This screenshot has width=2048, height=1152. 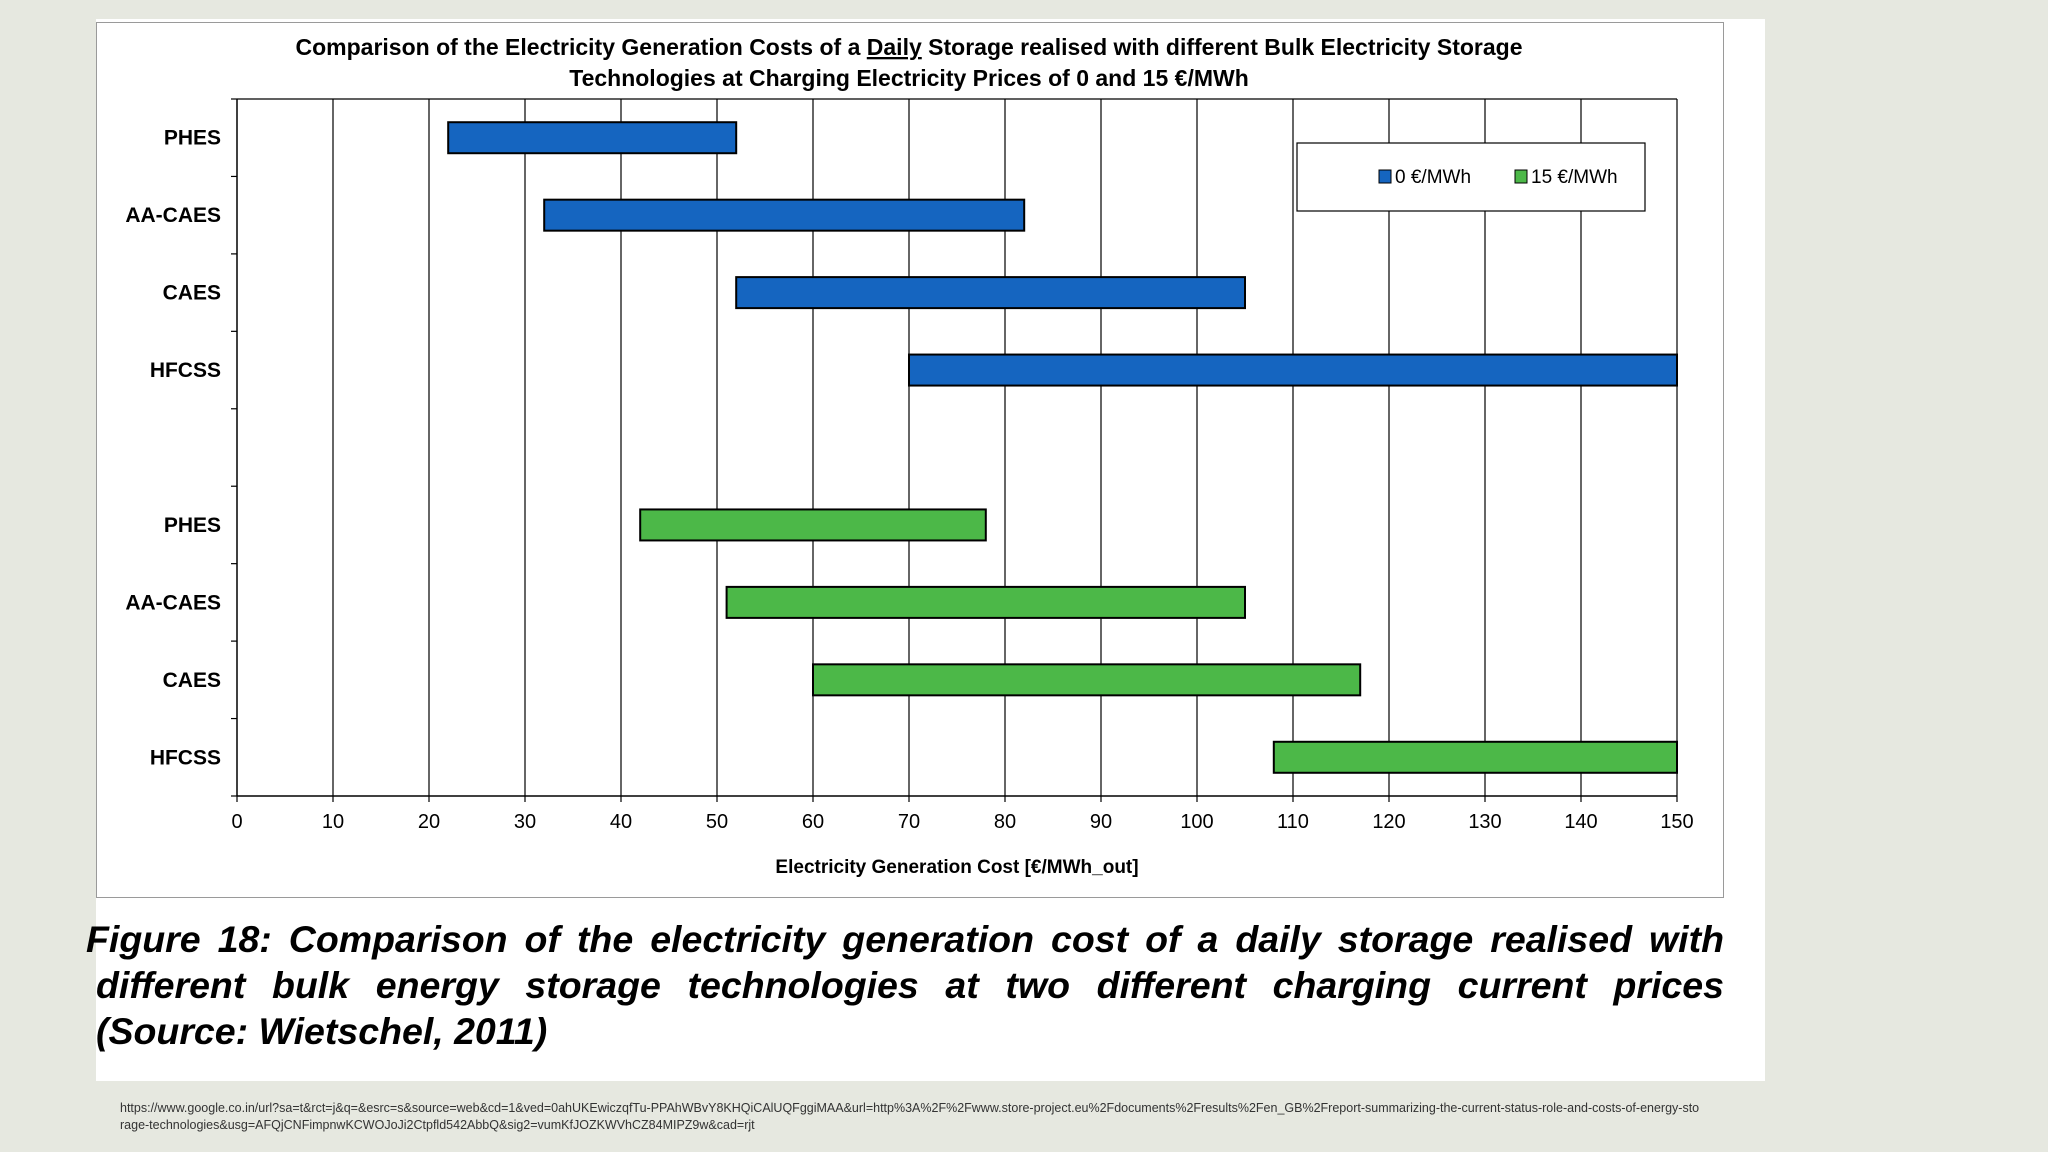 What do you see at coordinates (1676, 822) in the screenshot?
I see `x-tick-label-150: 150` at bounding box center [1676, 822].